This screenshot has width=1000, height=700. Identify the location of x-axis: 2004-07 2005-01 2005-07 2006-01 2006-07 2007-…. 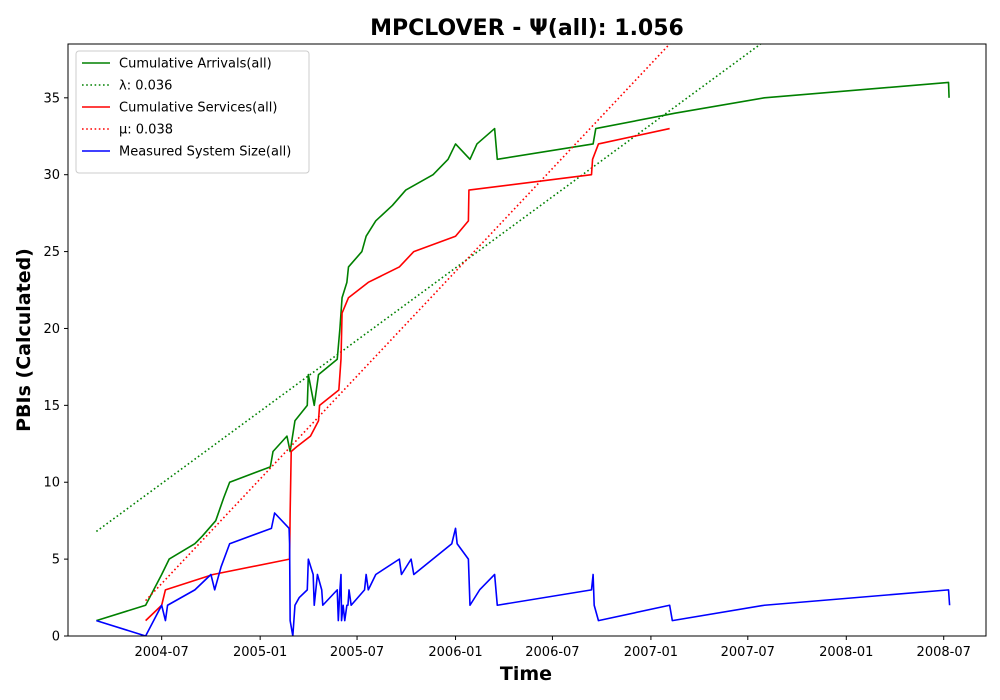
(553, 648).